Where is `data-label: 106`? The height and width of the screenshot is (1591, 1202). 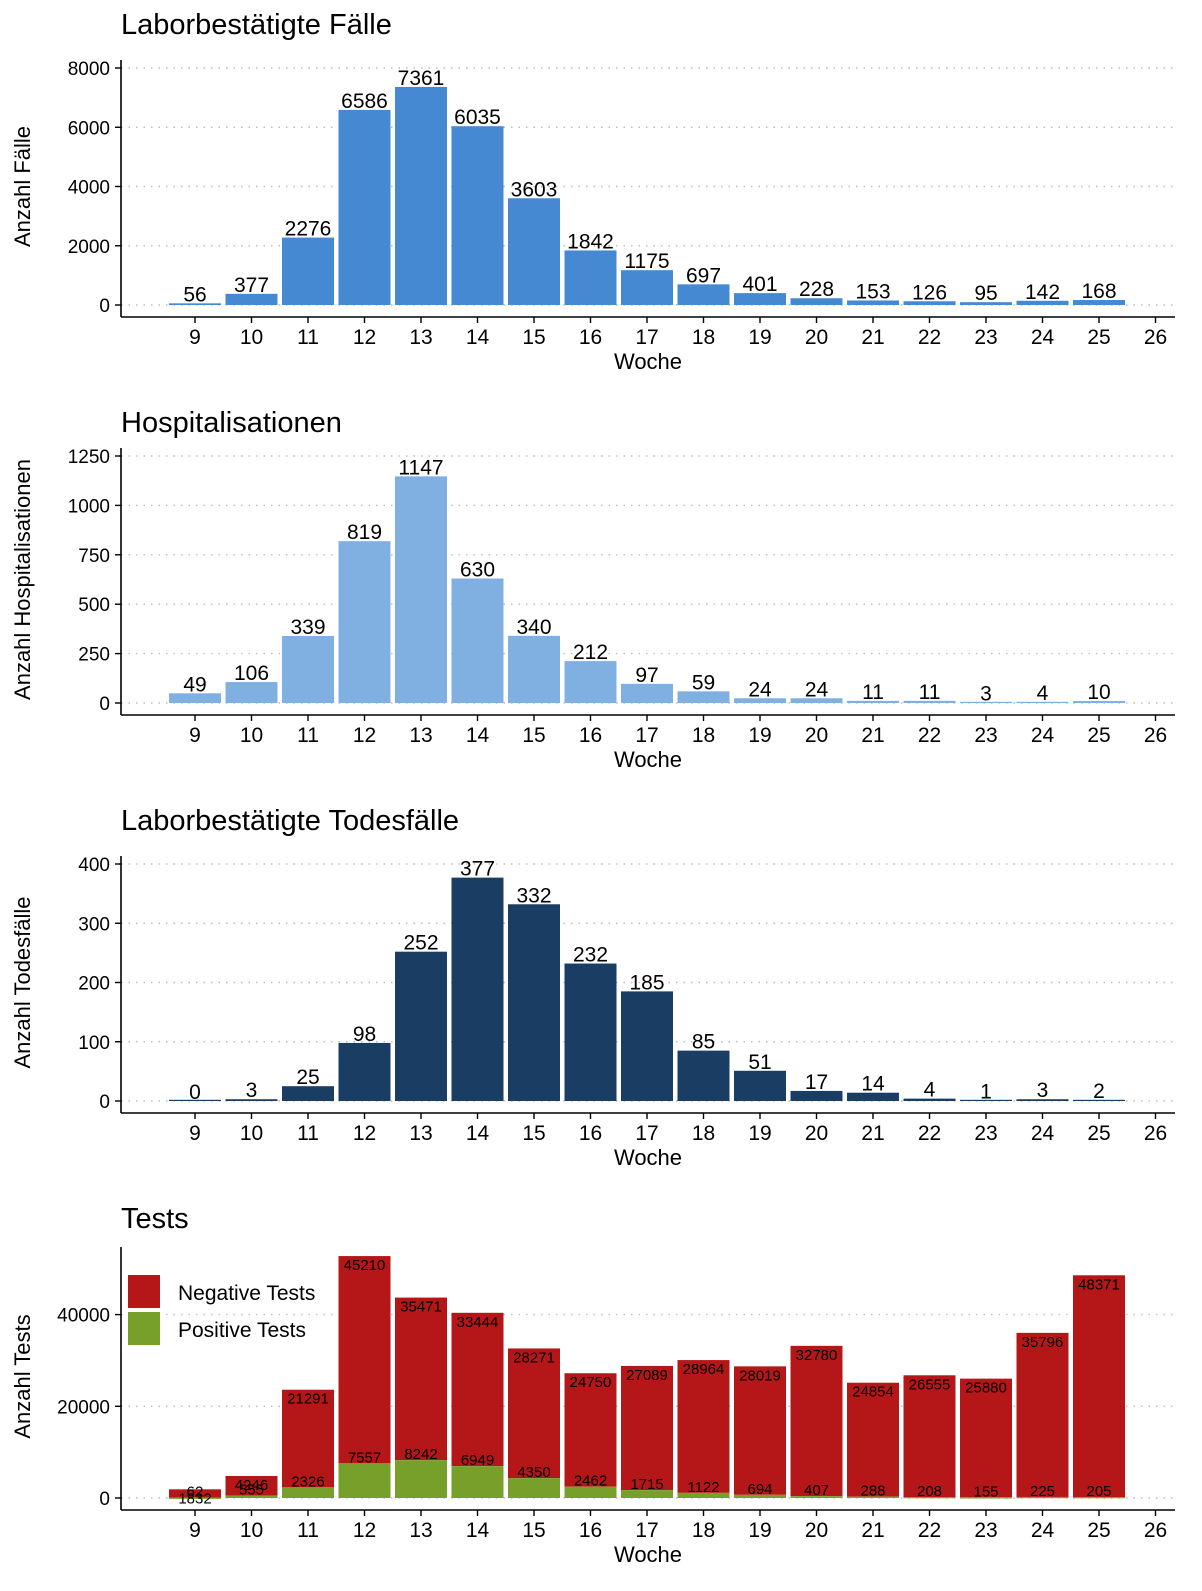
data-label: 106 is located at coordinates (251, 673).